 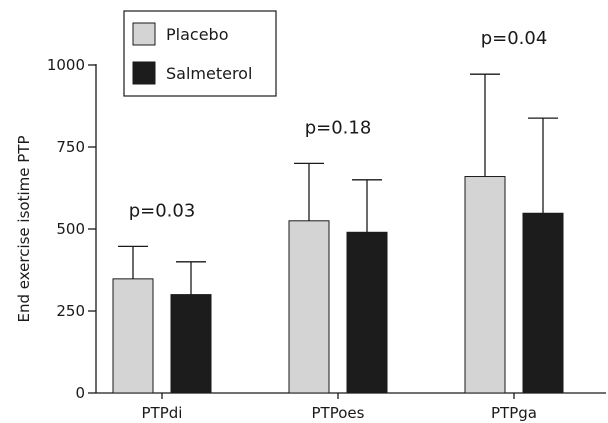 I want to click on bar-salmeterol-ptpga, so click(x=543, y=303).